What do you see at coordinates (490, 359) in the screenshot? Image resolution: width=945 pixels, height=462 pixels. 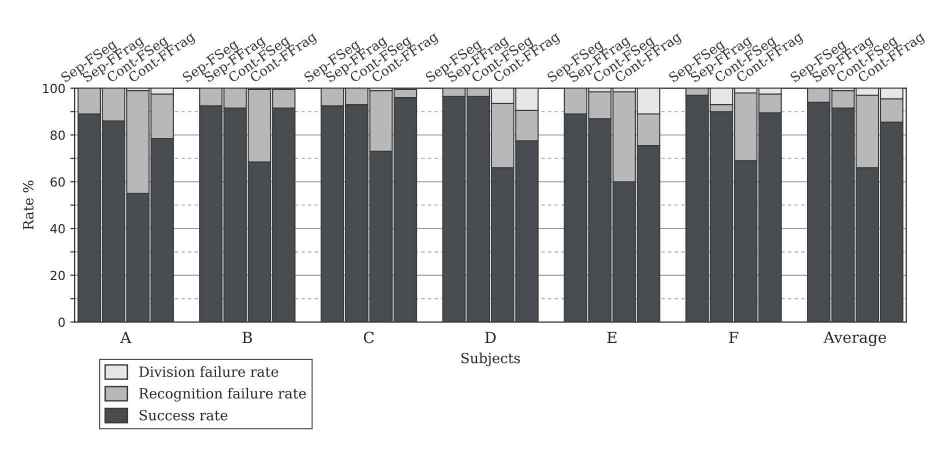 I see `x-axis-title: Subjects` at bounding box center [490, 359].